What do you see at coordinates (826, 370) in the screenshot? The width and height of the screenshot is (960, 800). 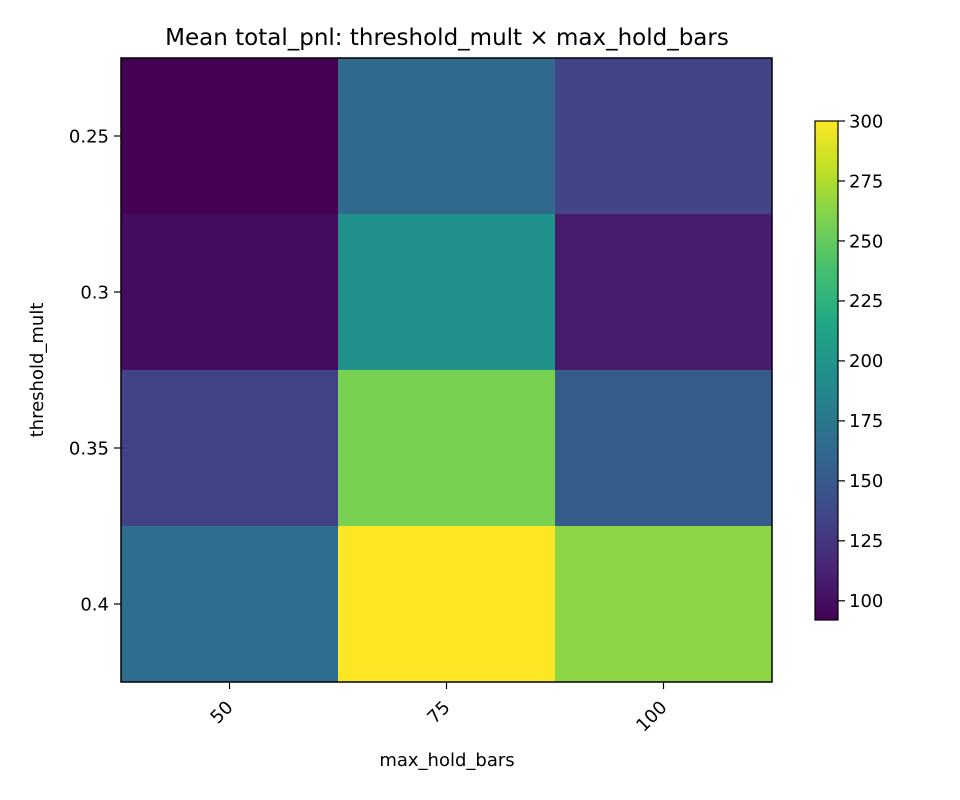 I see `colorbar-gradient` at bounding box center [826, 370].